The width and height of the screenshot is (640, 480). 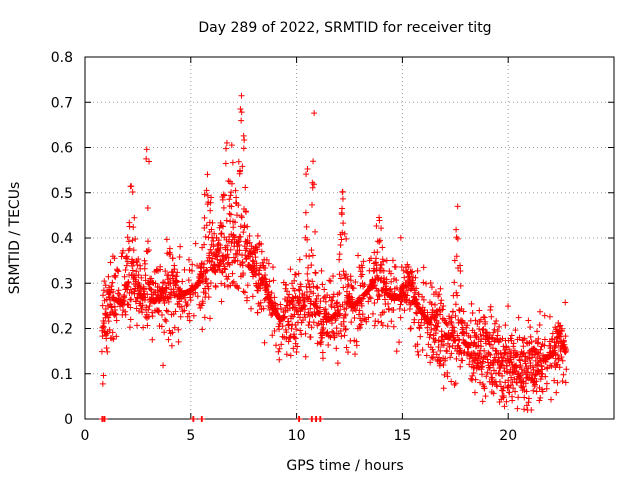 I want to click on data-point-1940, so click(x=450, y=321).